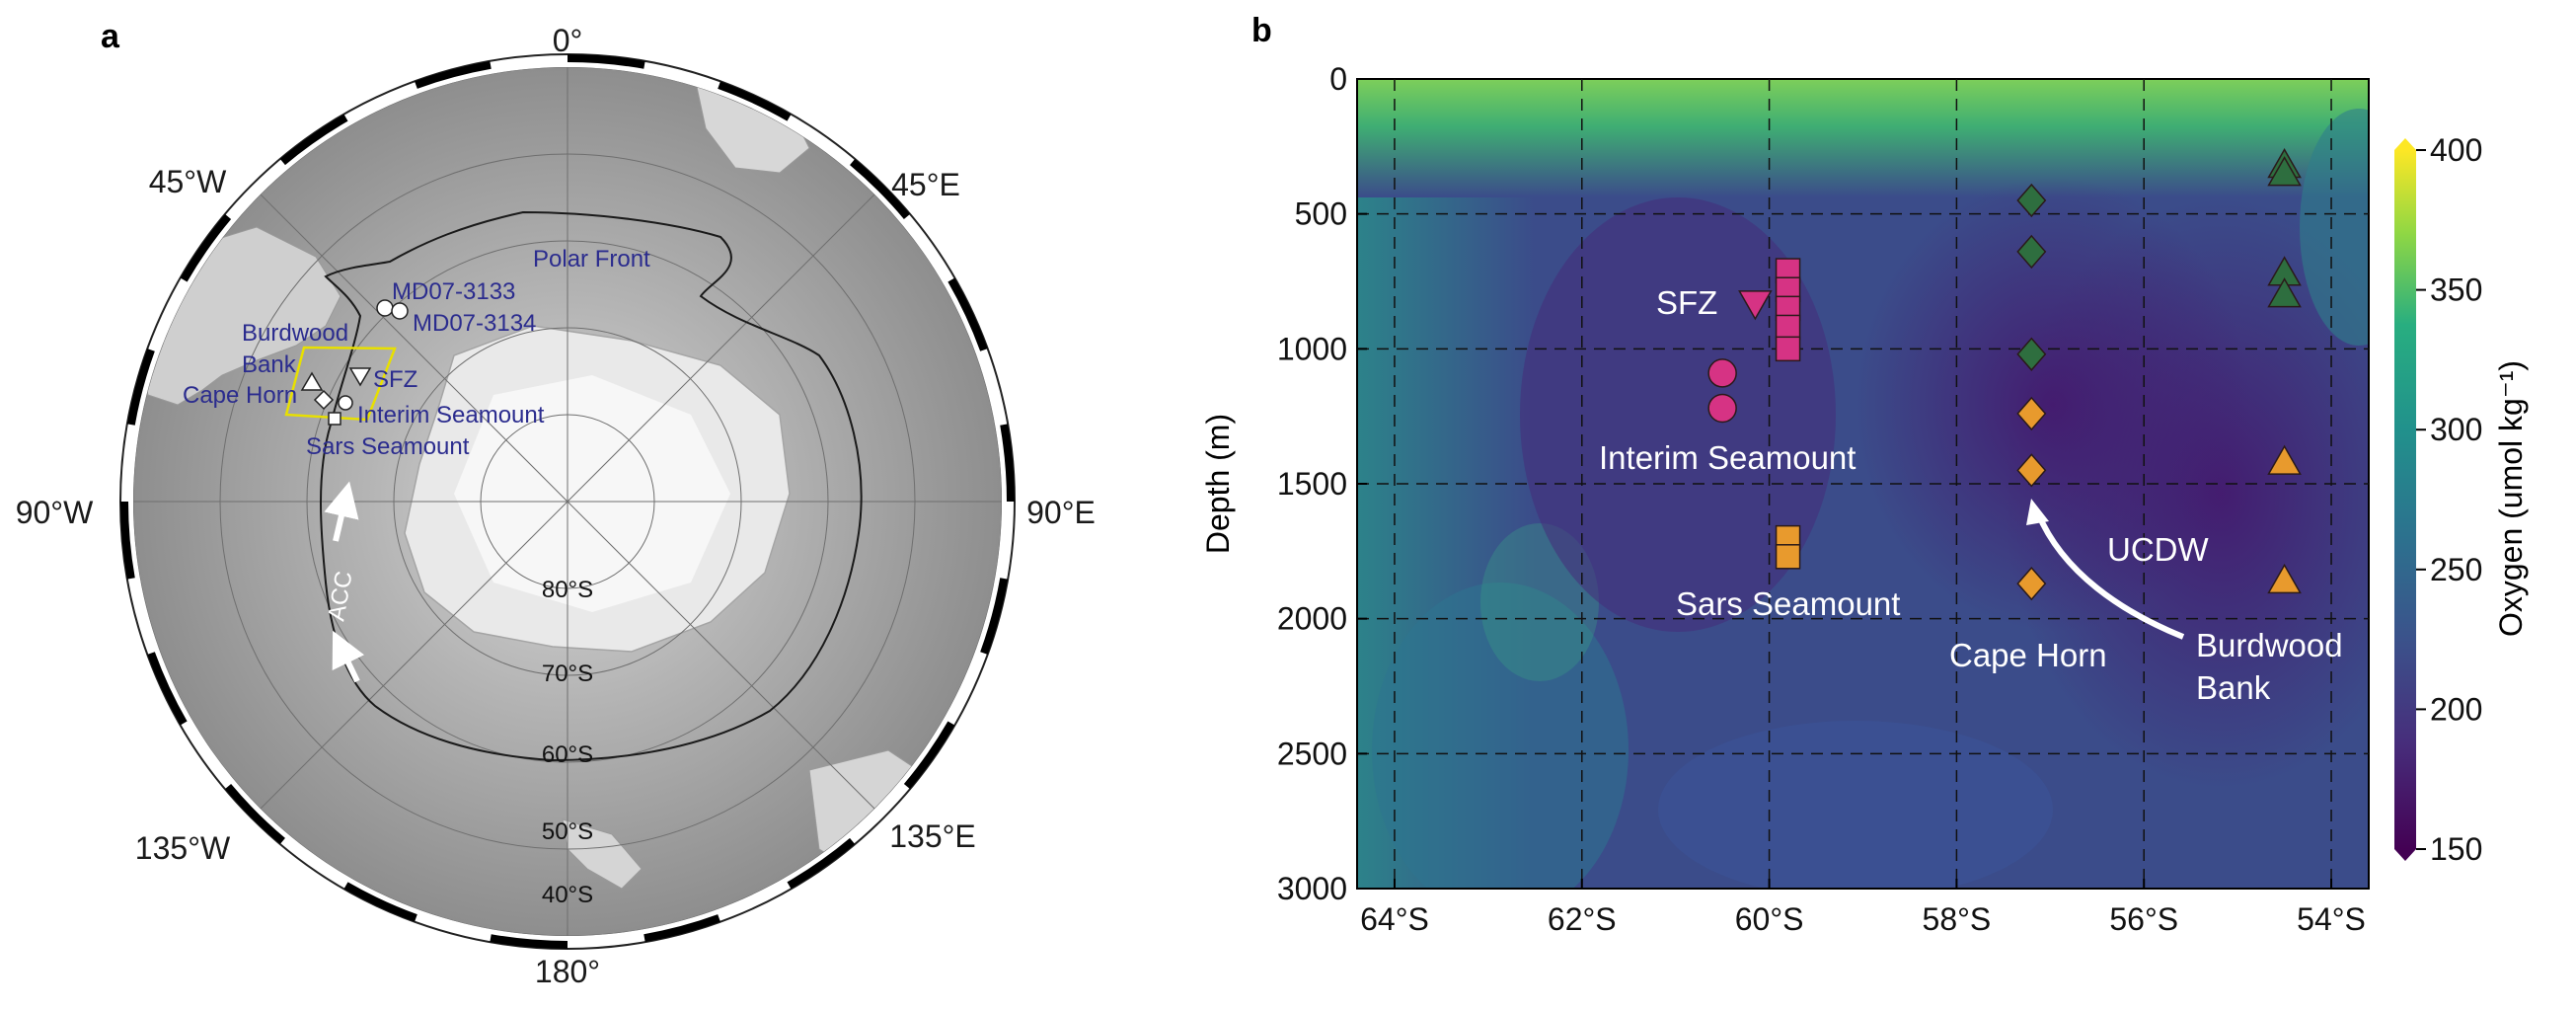  What do you see at coordinates (55, 512) in the screenshot?
I see `lon-label-90w: 90°W` at bounding box center [55, 512].